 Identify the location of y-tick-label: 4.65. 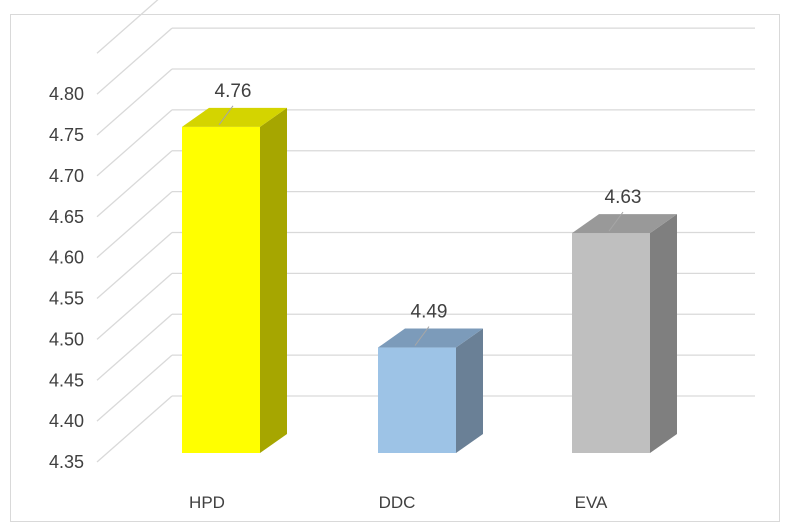
(66, 217).